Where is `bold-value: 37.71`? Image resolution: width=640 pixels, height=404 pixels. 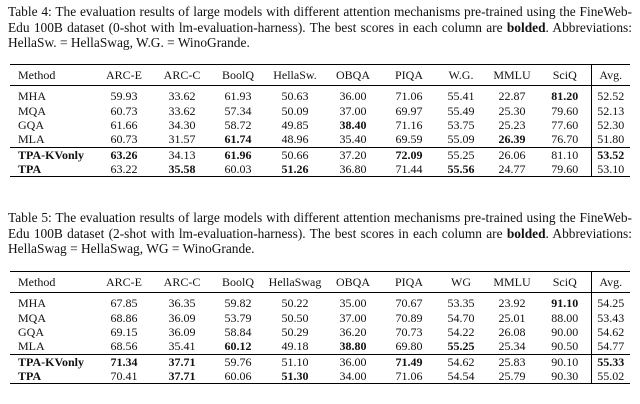 bold-value: 37.71 is located at coordinates (182, 361).